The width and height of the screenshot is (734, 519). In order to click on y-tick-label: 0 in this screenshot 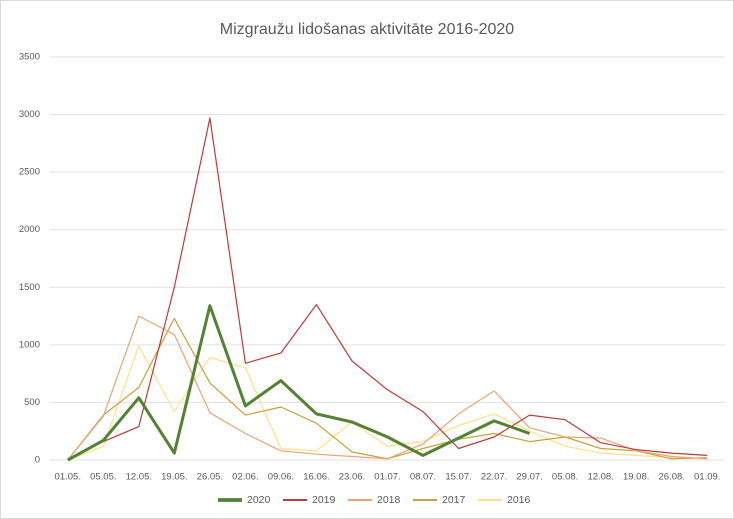, I will do `click(37, 460)`.